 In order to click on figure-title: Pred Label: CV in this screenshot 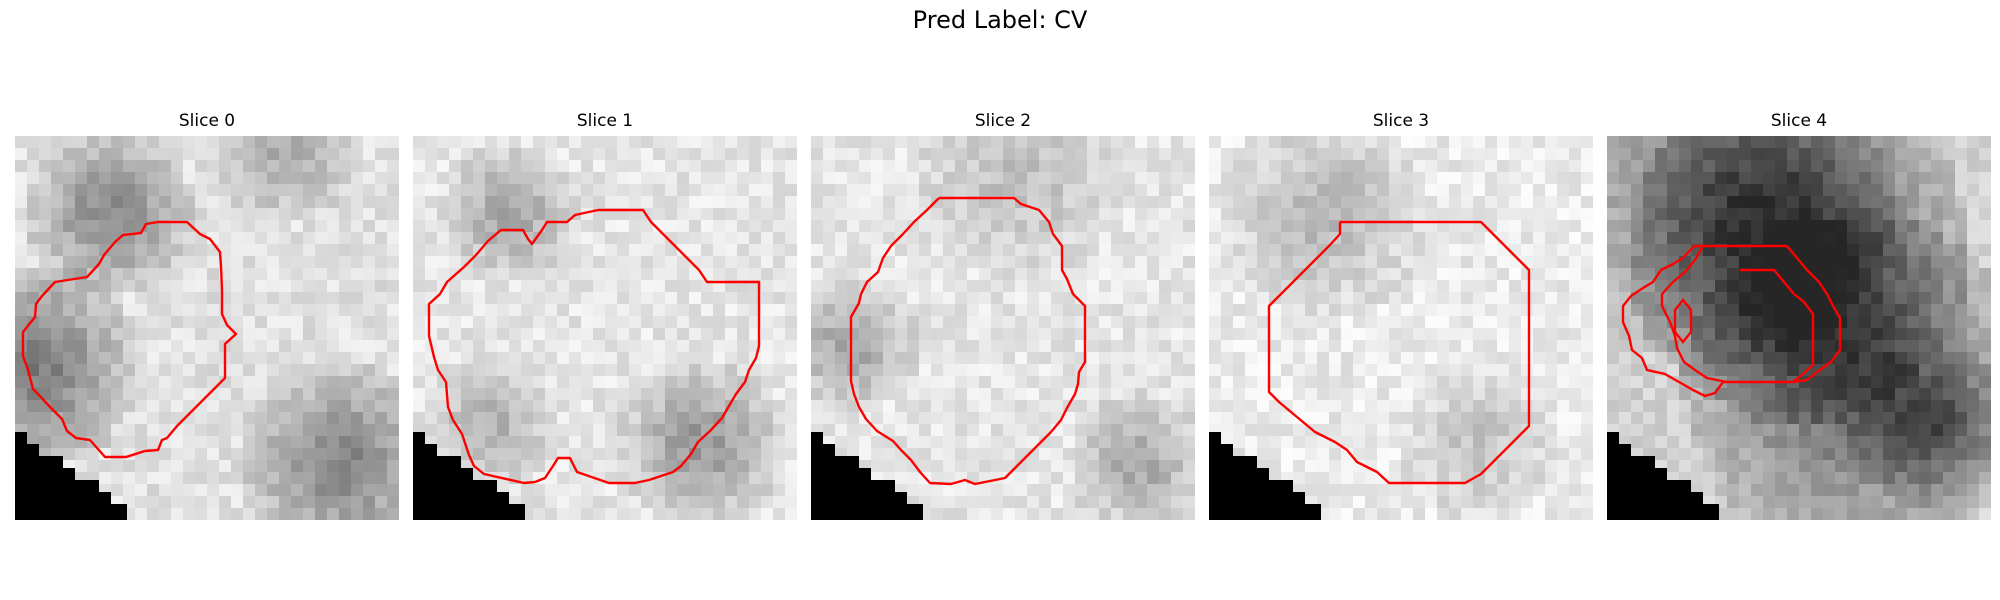, I will do `click(1000, 20)`.